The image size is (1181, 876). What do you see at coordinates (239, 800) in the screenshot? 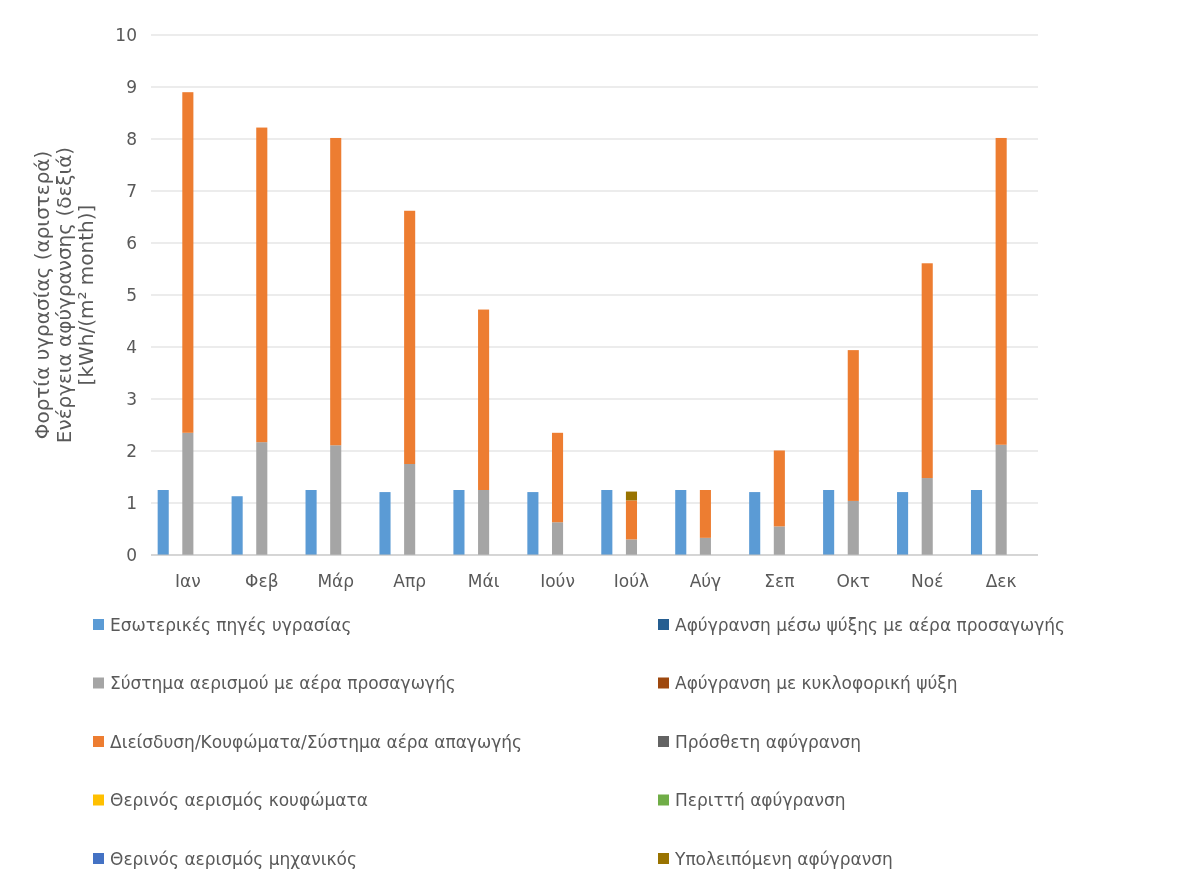
I see `legend-label: Θερινός αερισμός κουφώματα` at bounding box center [239, 800].